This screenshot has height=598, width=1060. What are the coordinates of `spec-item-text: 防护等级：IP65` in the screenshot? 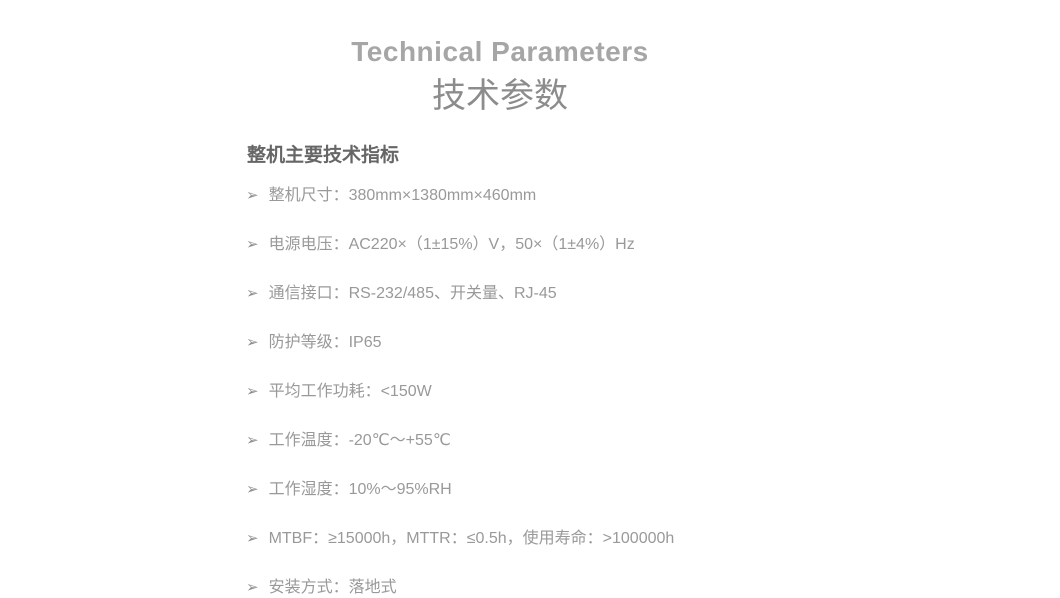 It's located at (325, 342).